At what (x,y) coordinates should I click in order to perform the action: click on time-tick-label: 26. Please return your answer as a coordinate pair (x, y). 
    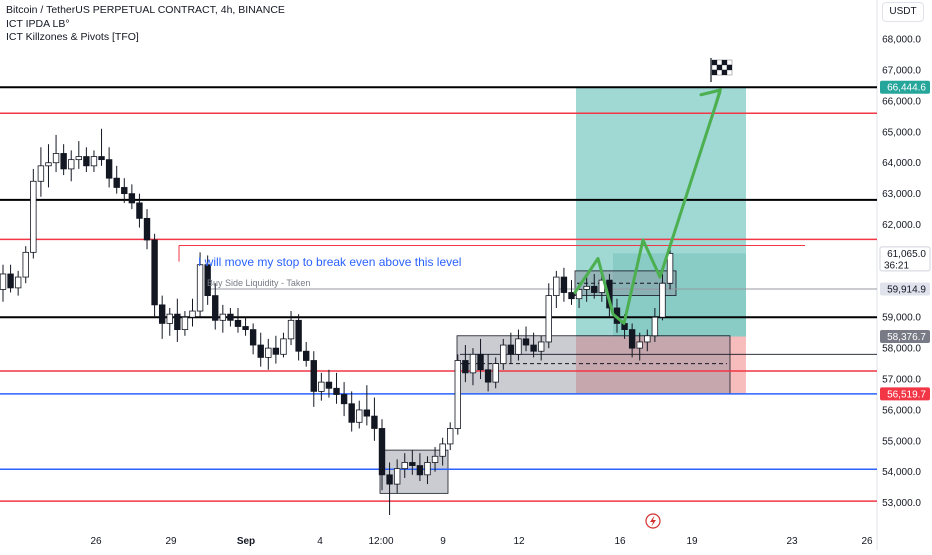
    Looking at the image, I should click on (96, 541).